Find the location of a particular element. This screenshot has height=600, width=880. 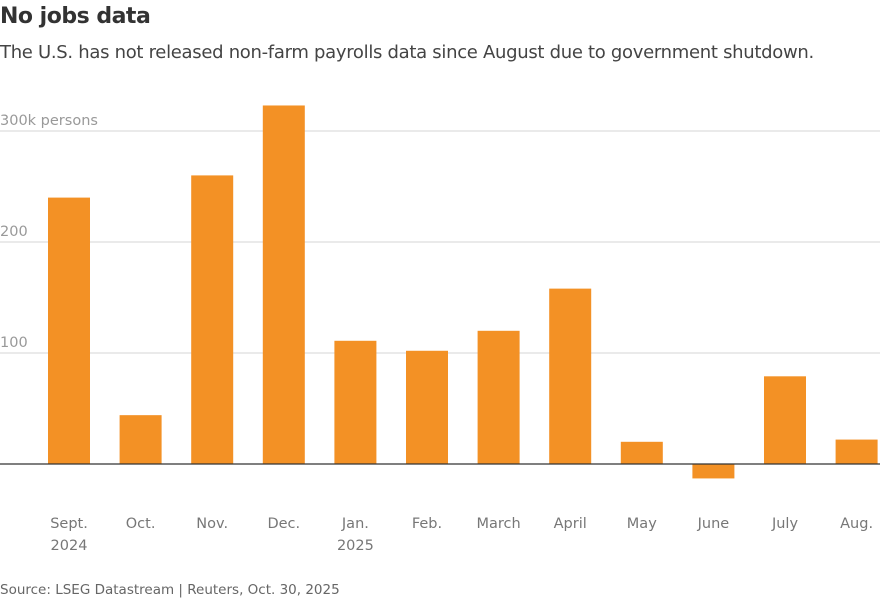

x-tick-label: 2024 is located at coordinates (69, 546).